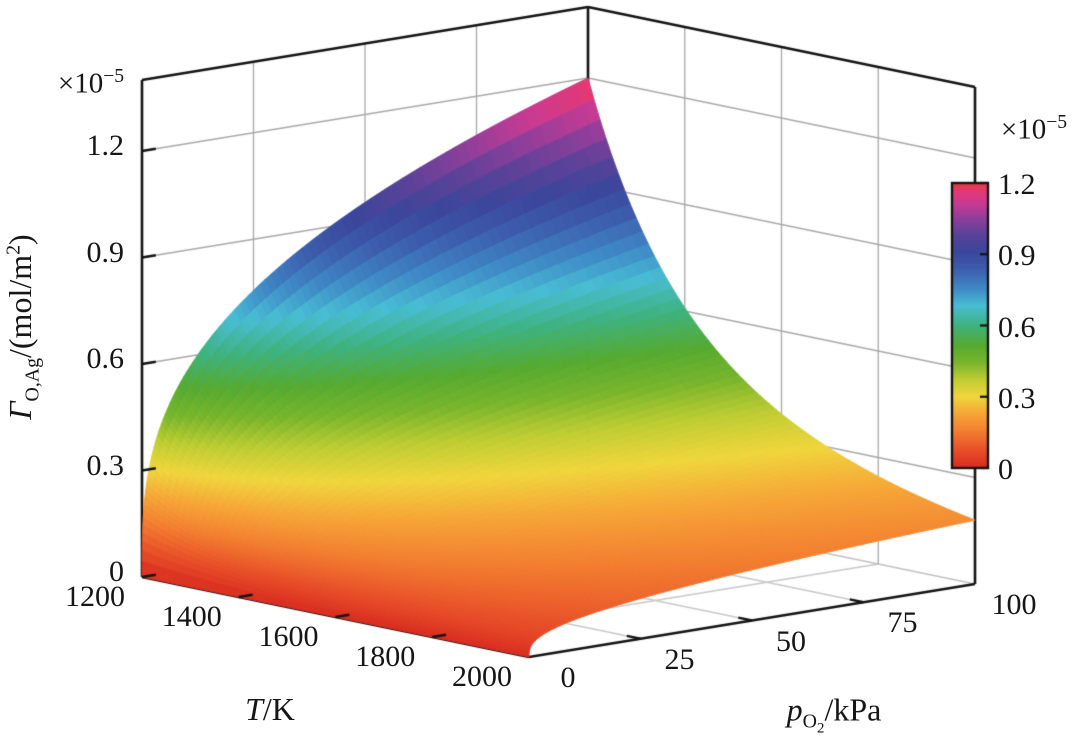 This screenshot has height=749, width=1080. I want to click on colorbar-tick-label: 0.3, so click(1017, 398).